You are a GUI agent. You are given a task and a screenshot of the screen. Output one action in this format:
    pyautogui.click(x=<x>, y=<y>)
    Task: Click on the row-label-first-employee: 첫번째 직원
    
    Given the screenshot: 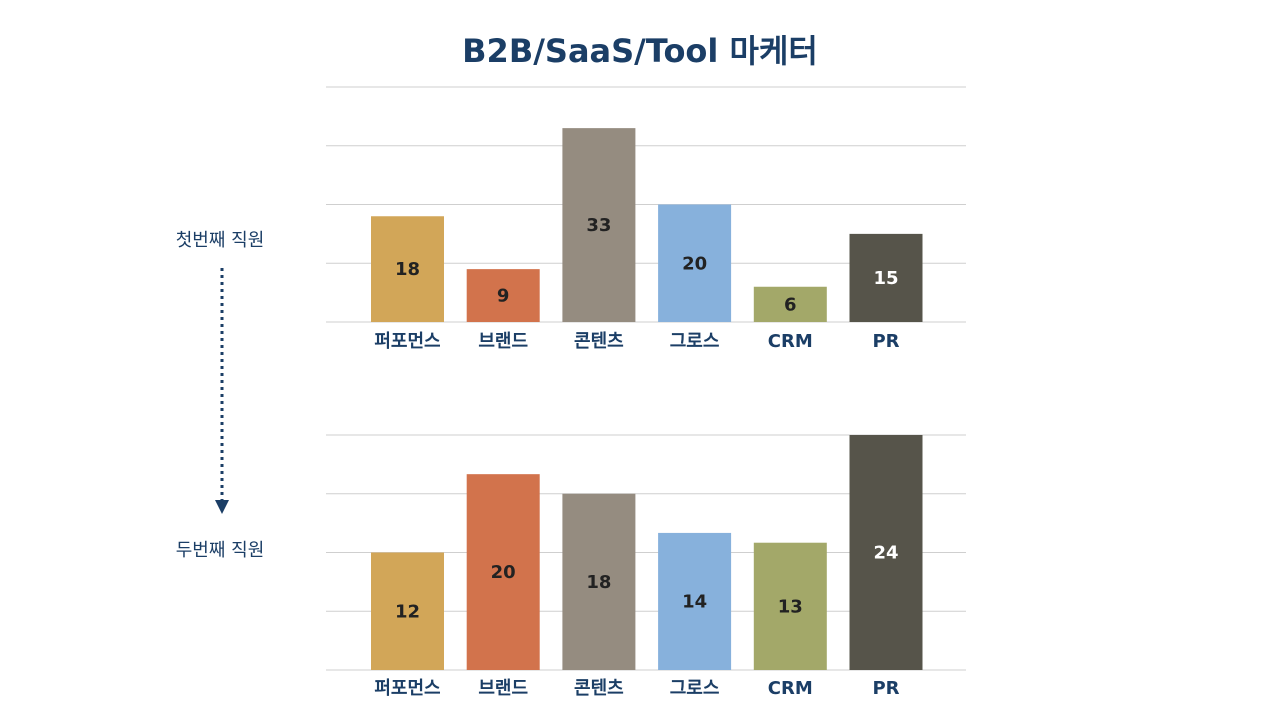 What is the action you would take?
    pyautogui.click(x=220, y=240)
    